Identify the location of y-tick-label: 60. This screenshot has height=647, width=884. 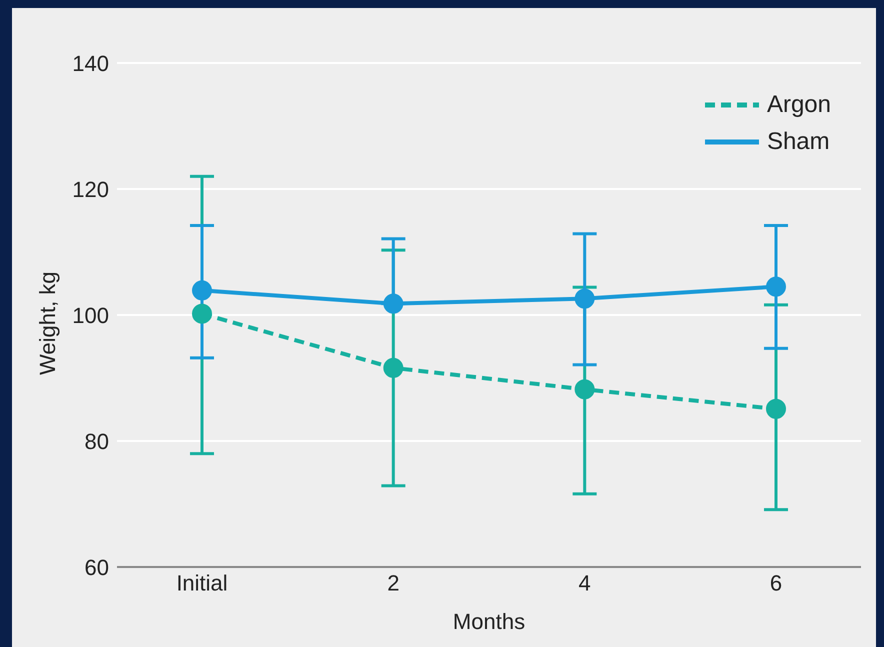
(96, 567).